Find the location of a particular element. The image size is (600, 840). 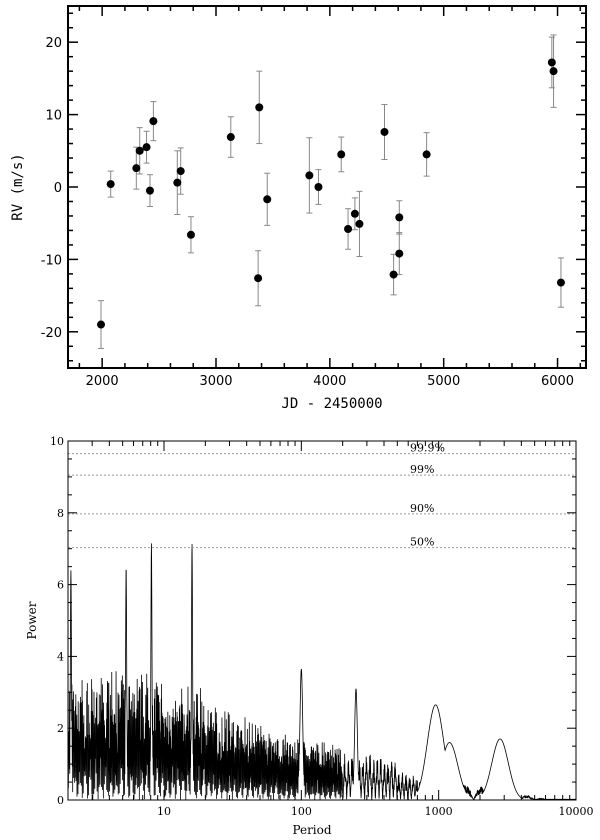

x-tick-label: 1000 is located at coordinates (439, 811).